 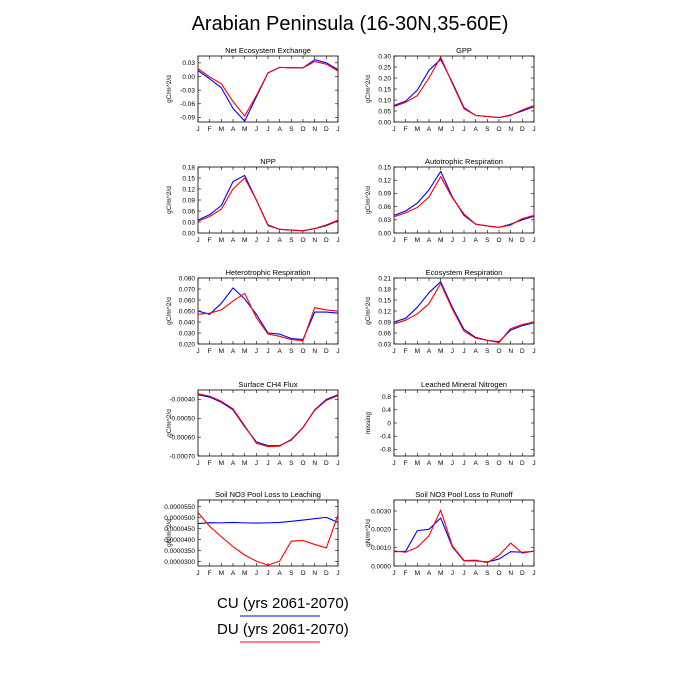 I want to click on y-tick-label: 0.040, so click(x=187, y=322).